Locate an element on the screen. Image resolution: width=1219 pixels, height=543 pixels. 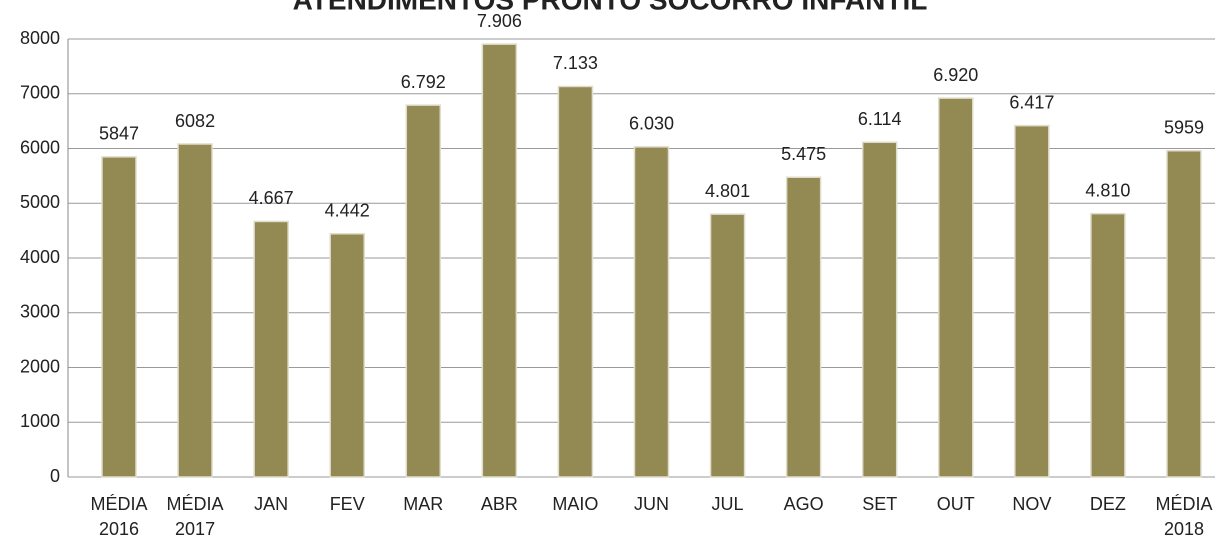
value-label: 6.792 is located at coordinates (423, 82).